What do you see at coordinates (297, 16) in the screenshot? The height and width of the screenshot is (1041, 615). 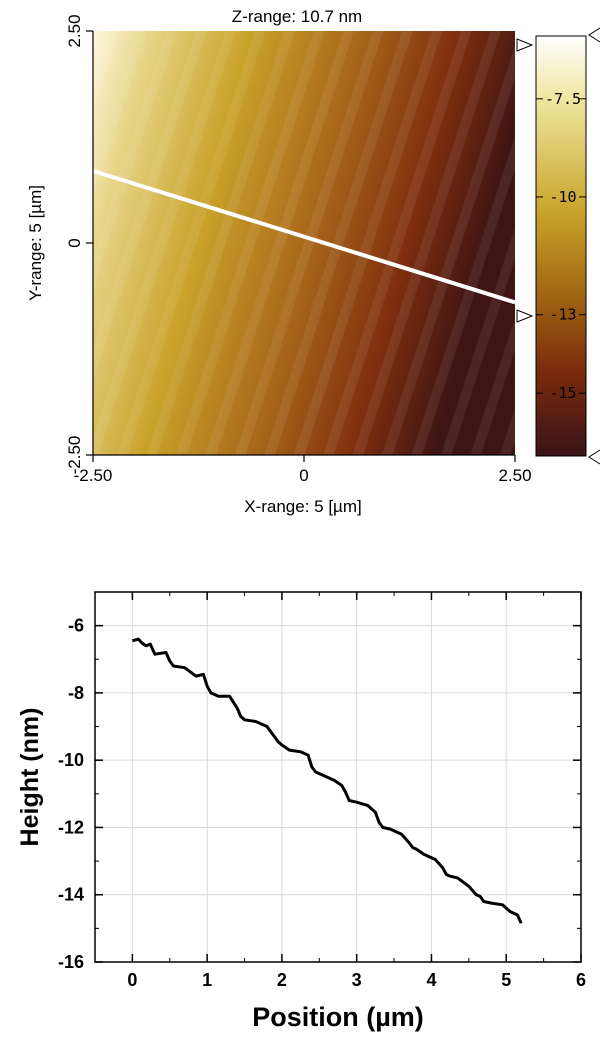 I see `afm-title: Z-range: 10.7 nm` at bounding box center [297, 16].